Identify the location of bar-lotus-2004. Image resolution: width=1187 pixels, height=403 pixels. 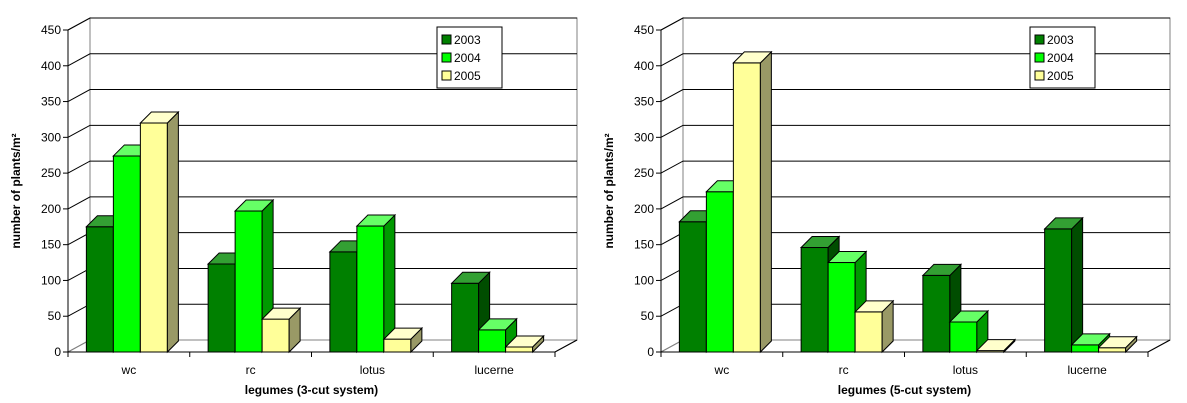
(376, 283).